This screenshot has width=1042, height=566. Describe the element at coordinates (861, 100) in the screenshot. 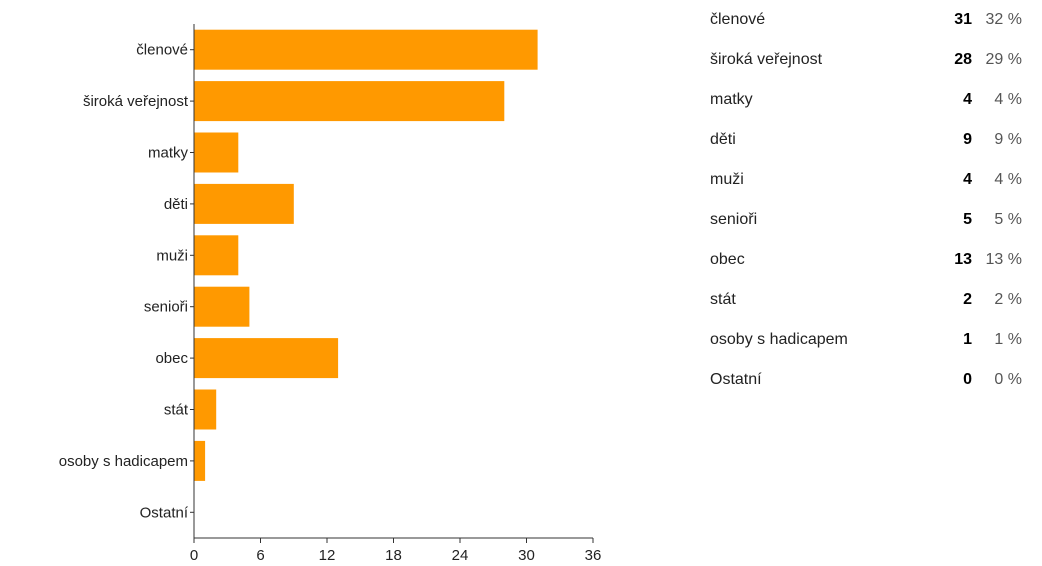

I see `summary-row: matky 4 4 %` at that location.